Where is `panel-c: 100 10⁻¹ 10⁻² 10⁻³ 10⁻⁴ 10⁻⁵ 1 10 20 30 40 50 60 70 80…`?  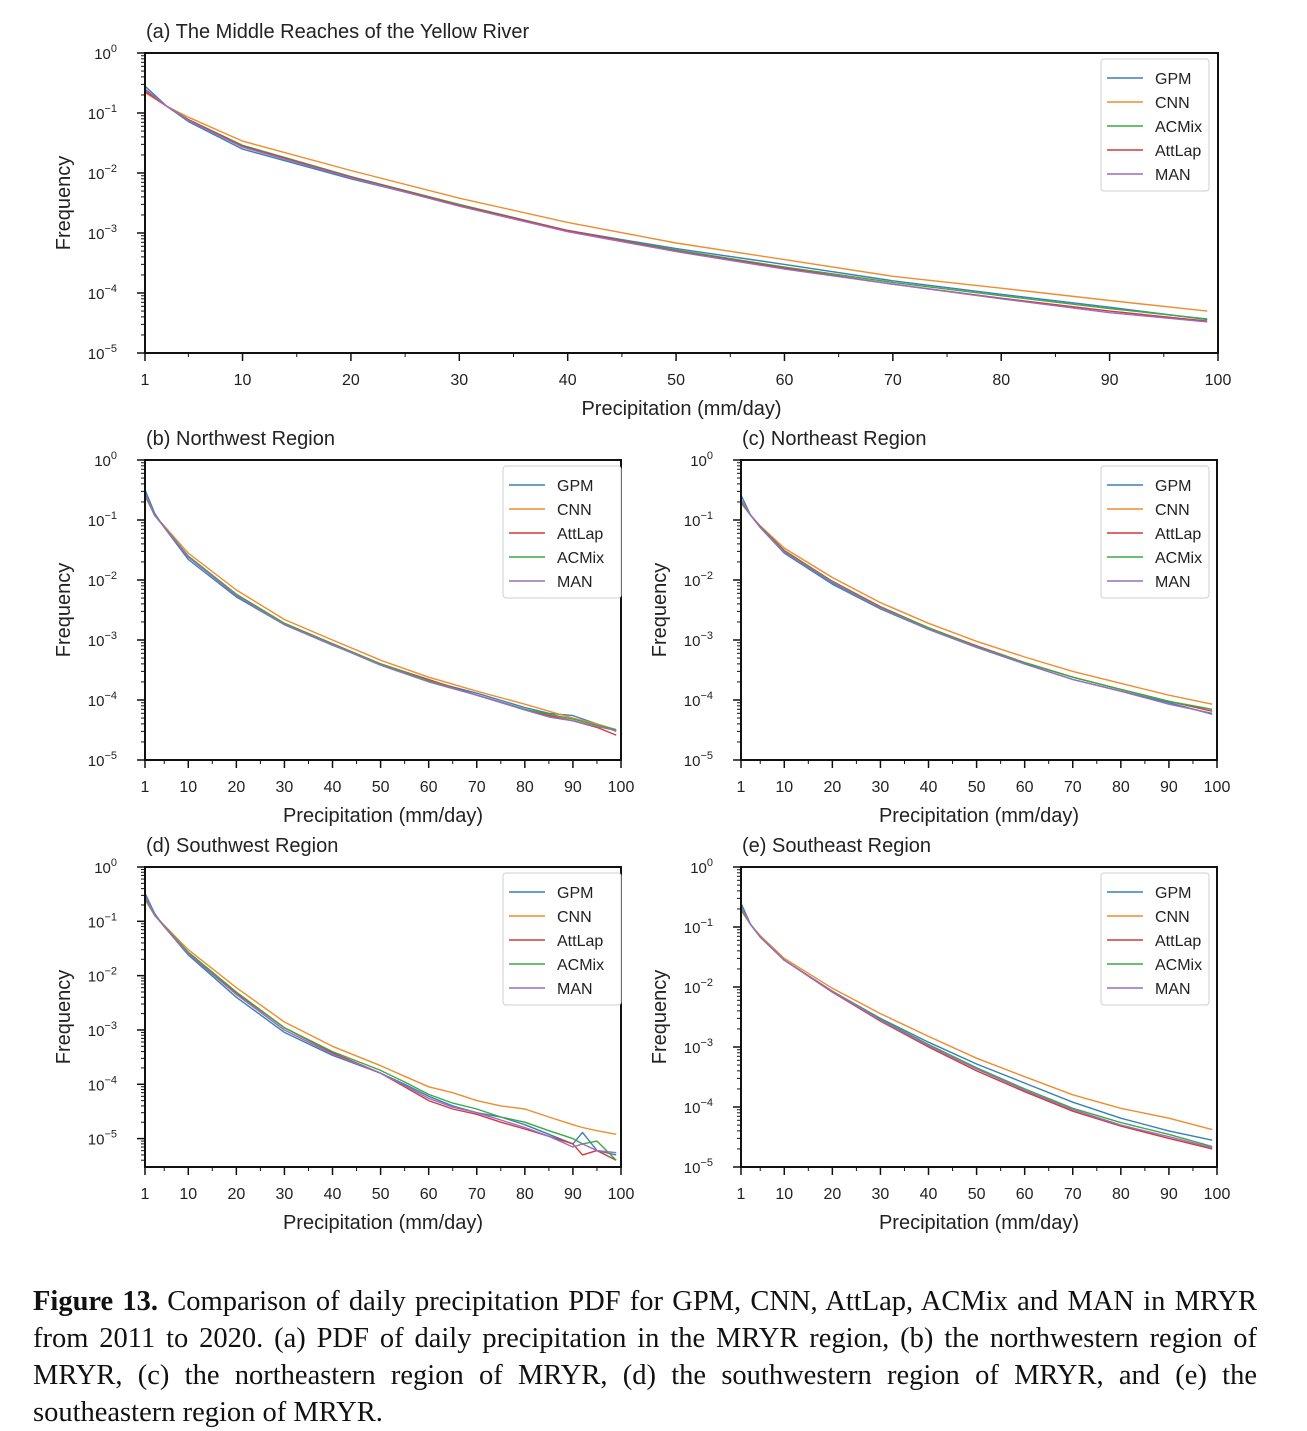 panel-c: 100 10⁻¹ 10⁻² 10⁻³ 10⁻⁴ 10⁻⁵ 1 10 20 30 40 50 60 70 80… is located at coordinates (939, 627).